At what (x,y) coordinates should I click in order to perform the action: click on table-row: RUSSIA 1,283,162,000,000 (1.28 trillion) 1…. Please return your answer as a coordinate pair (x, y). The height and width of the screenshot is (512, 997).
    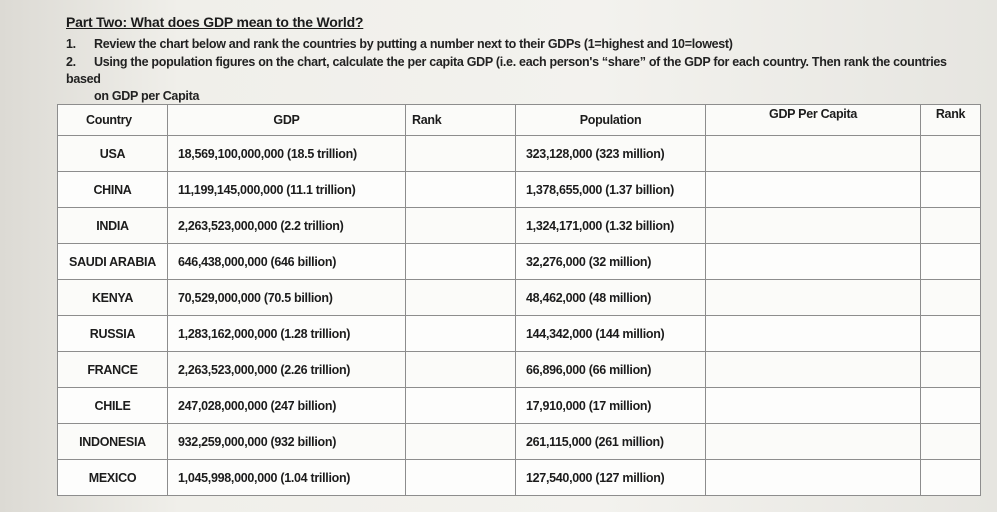
    Looking at the image, I should click on (519, 333).